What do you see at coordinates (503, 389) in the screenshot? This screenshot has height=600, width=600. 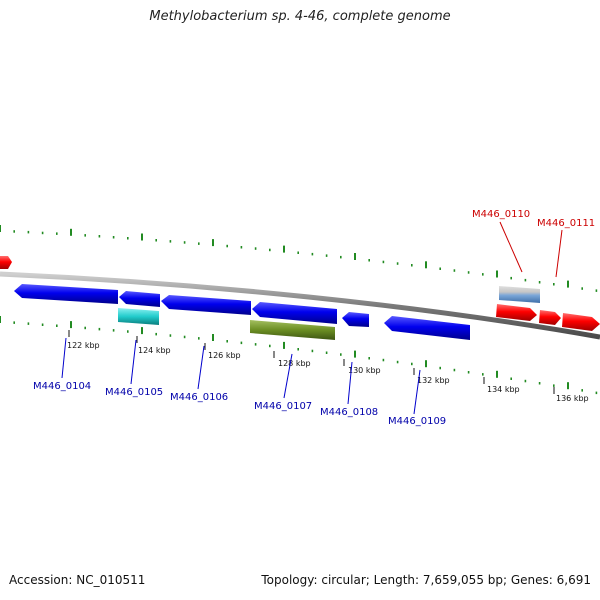 I see `scale-label: 134 kbp` at bounding box center [503, 389].